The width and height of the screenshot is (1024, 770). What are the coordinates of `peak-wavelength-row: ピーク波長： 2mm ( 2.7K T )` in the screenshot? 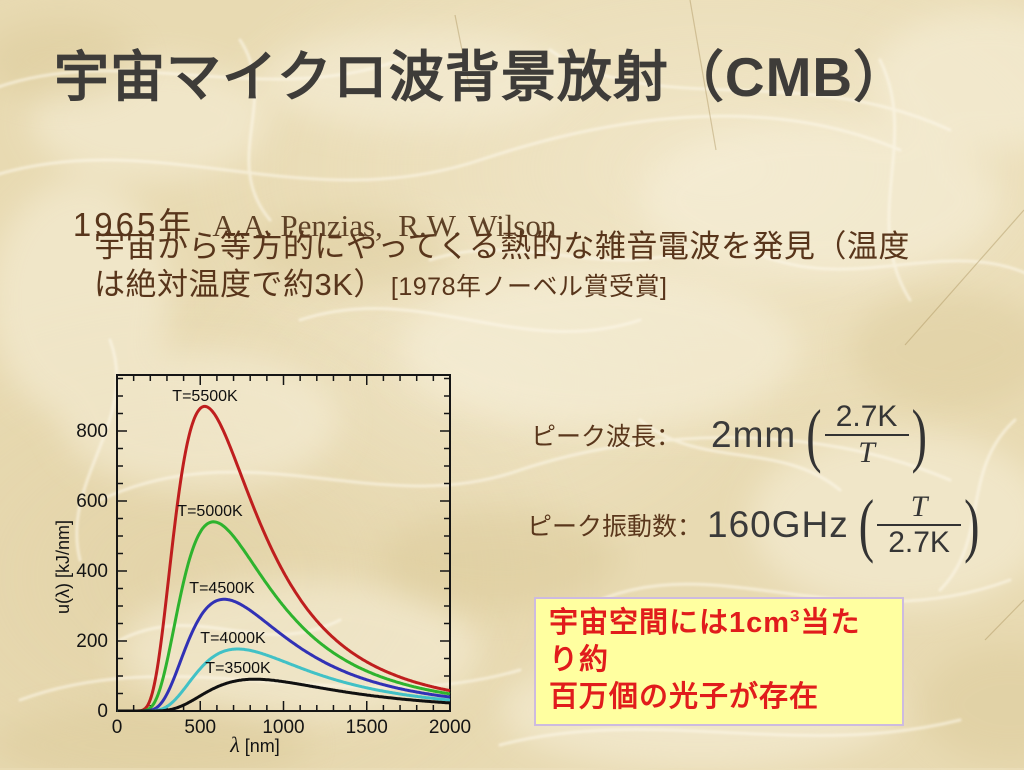 It's located at (729, 435).